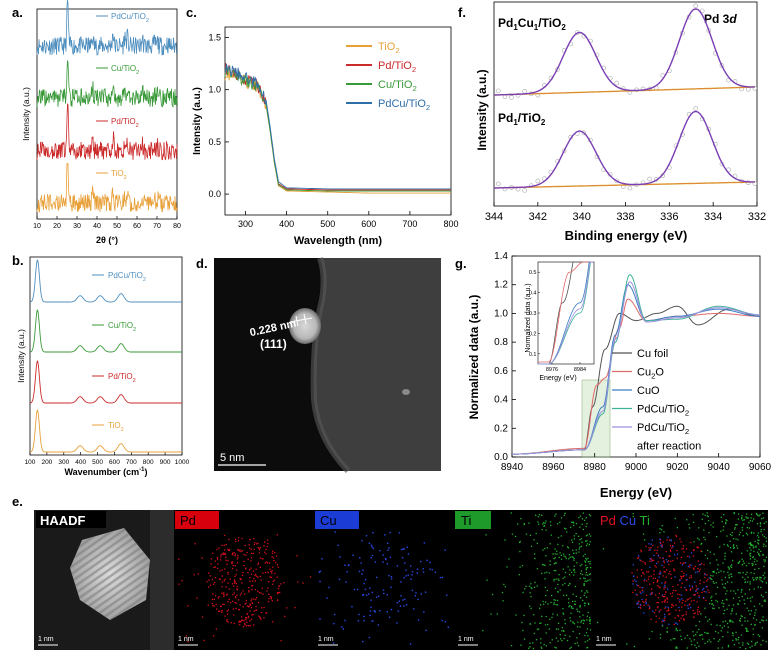 The height and width of the screenshot is (658, 779). Describe the element at coordinates (57, 226) in the screenshot. I see `a-xtick-label: 20` at that location.